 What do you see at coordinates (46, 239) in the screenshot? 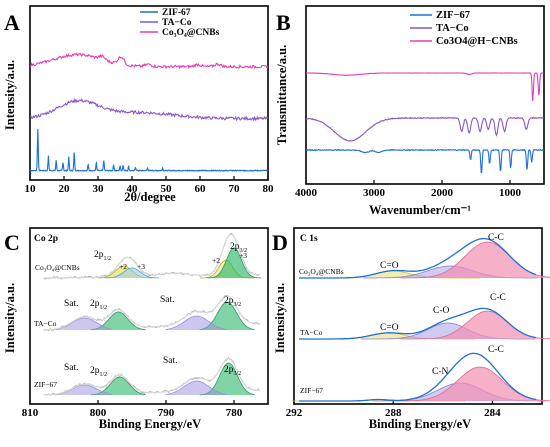
I see `panel-title: Co 2p` at bounding box center [46, 239].